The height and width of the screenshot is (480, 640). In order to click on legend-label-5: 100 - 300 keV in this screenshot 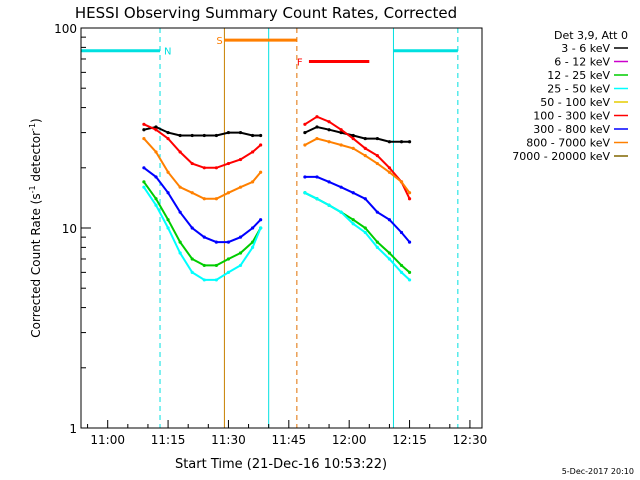, I will do `click(571, 116)`.